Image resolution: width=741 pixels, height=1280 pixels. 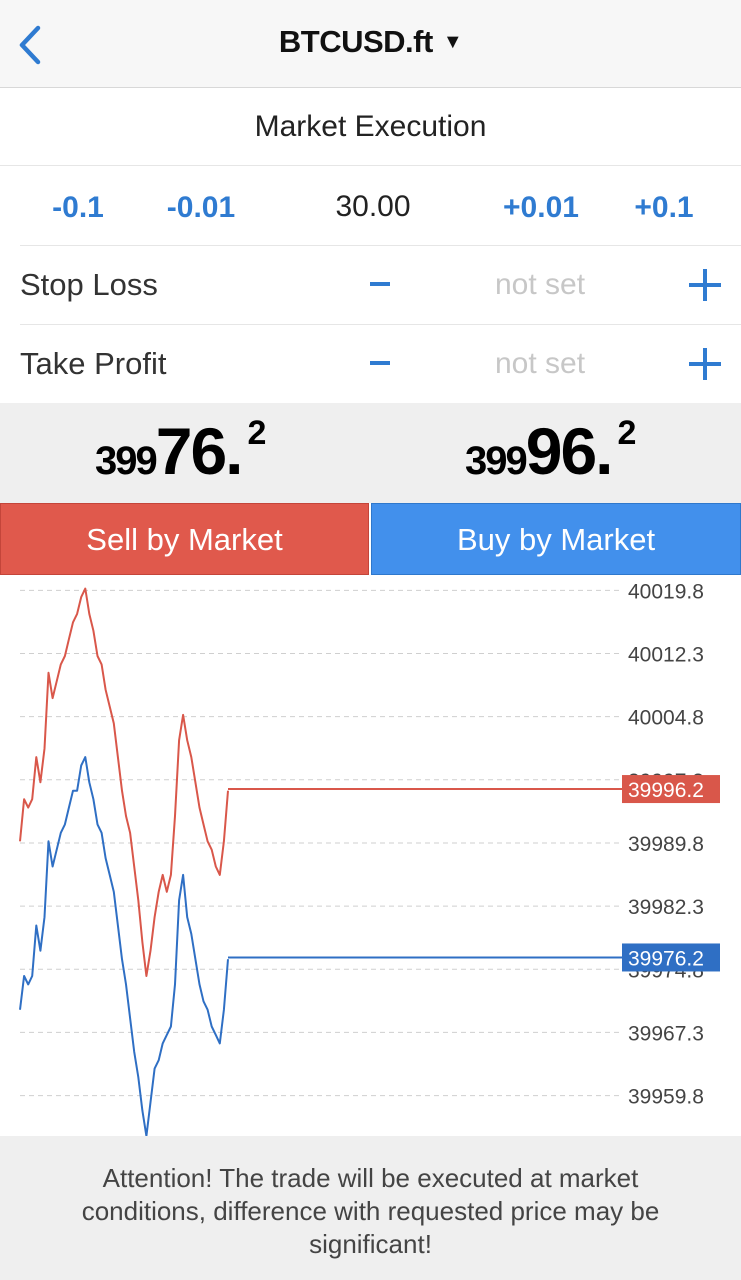 I want to click on volume-decrease-small-button: -0.01, so click(x=201, y=207).